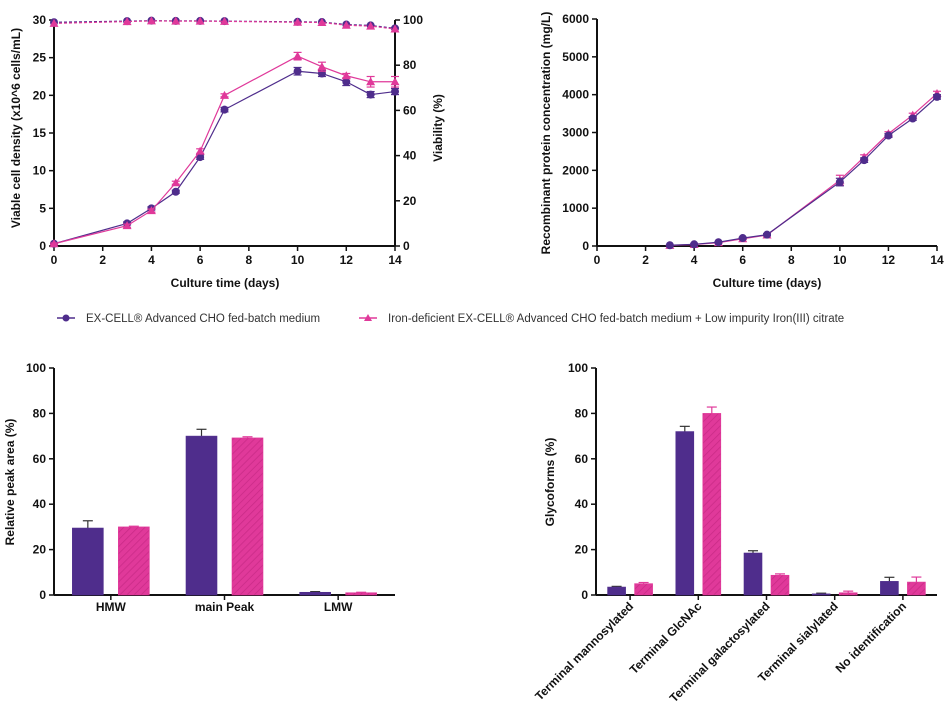  I want to click on c2-ytick-label: 3000, so click(575, 133).